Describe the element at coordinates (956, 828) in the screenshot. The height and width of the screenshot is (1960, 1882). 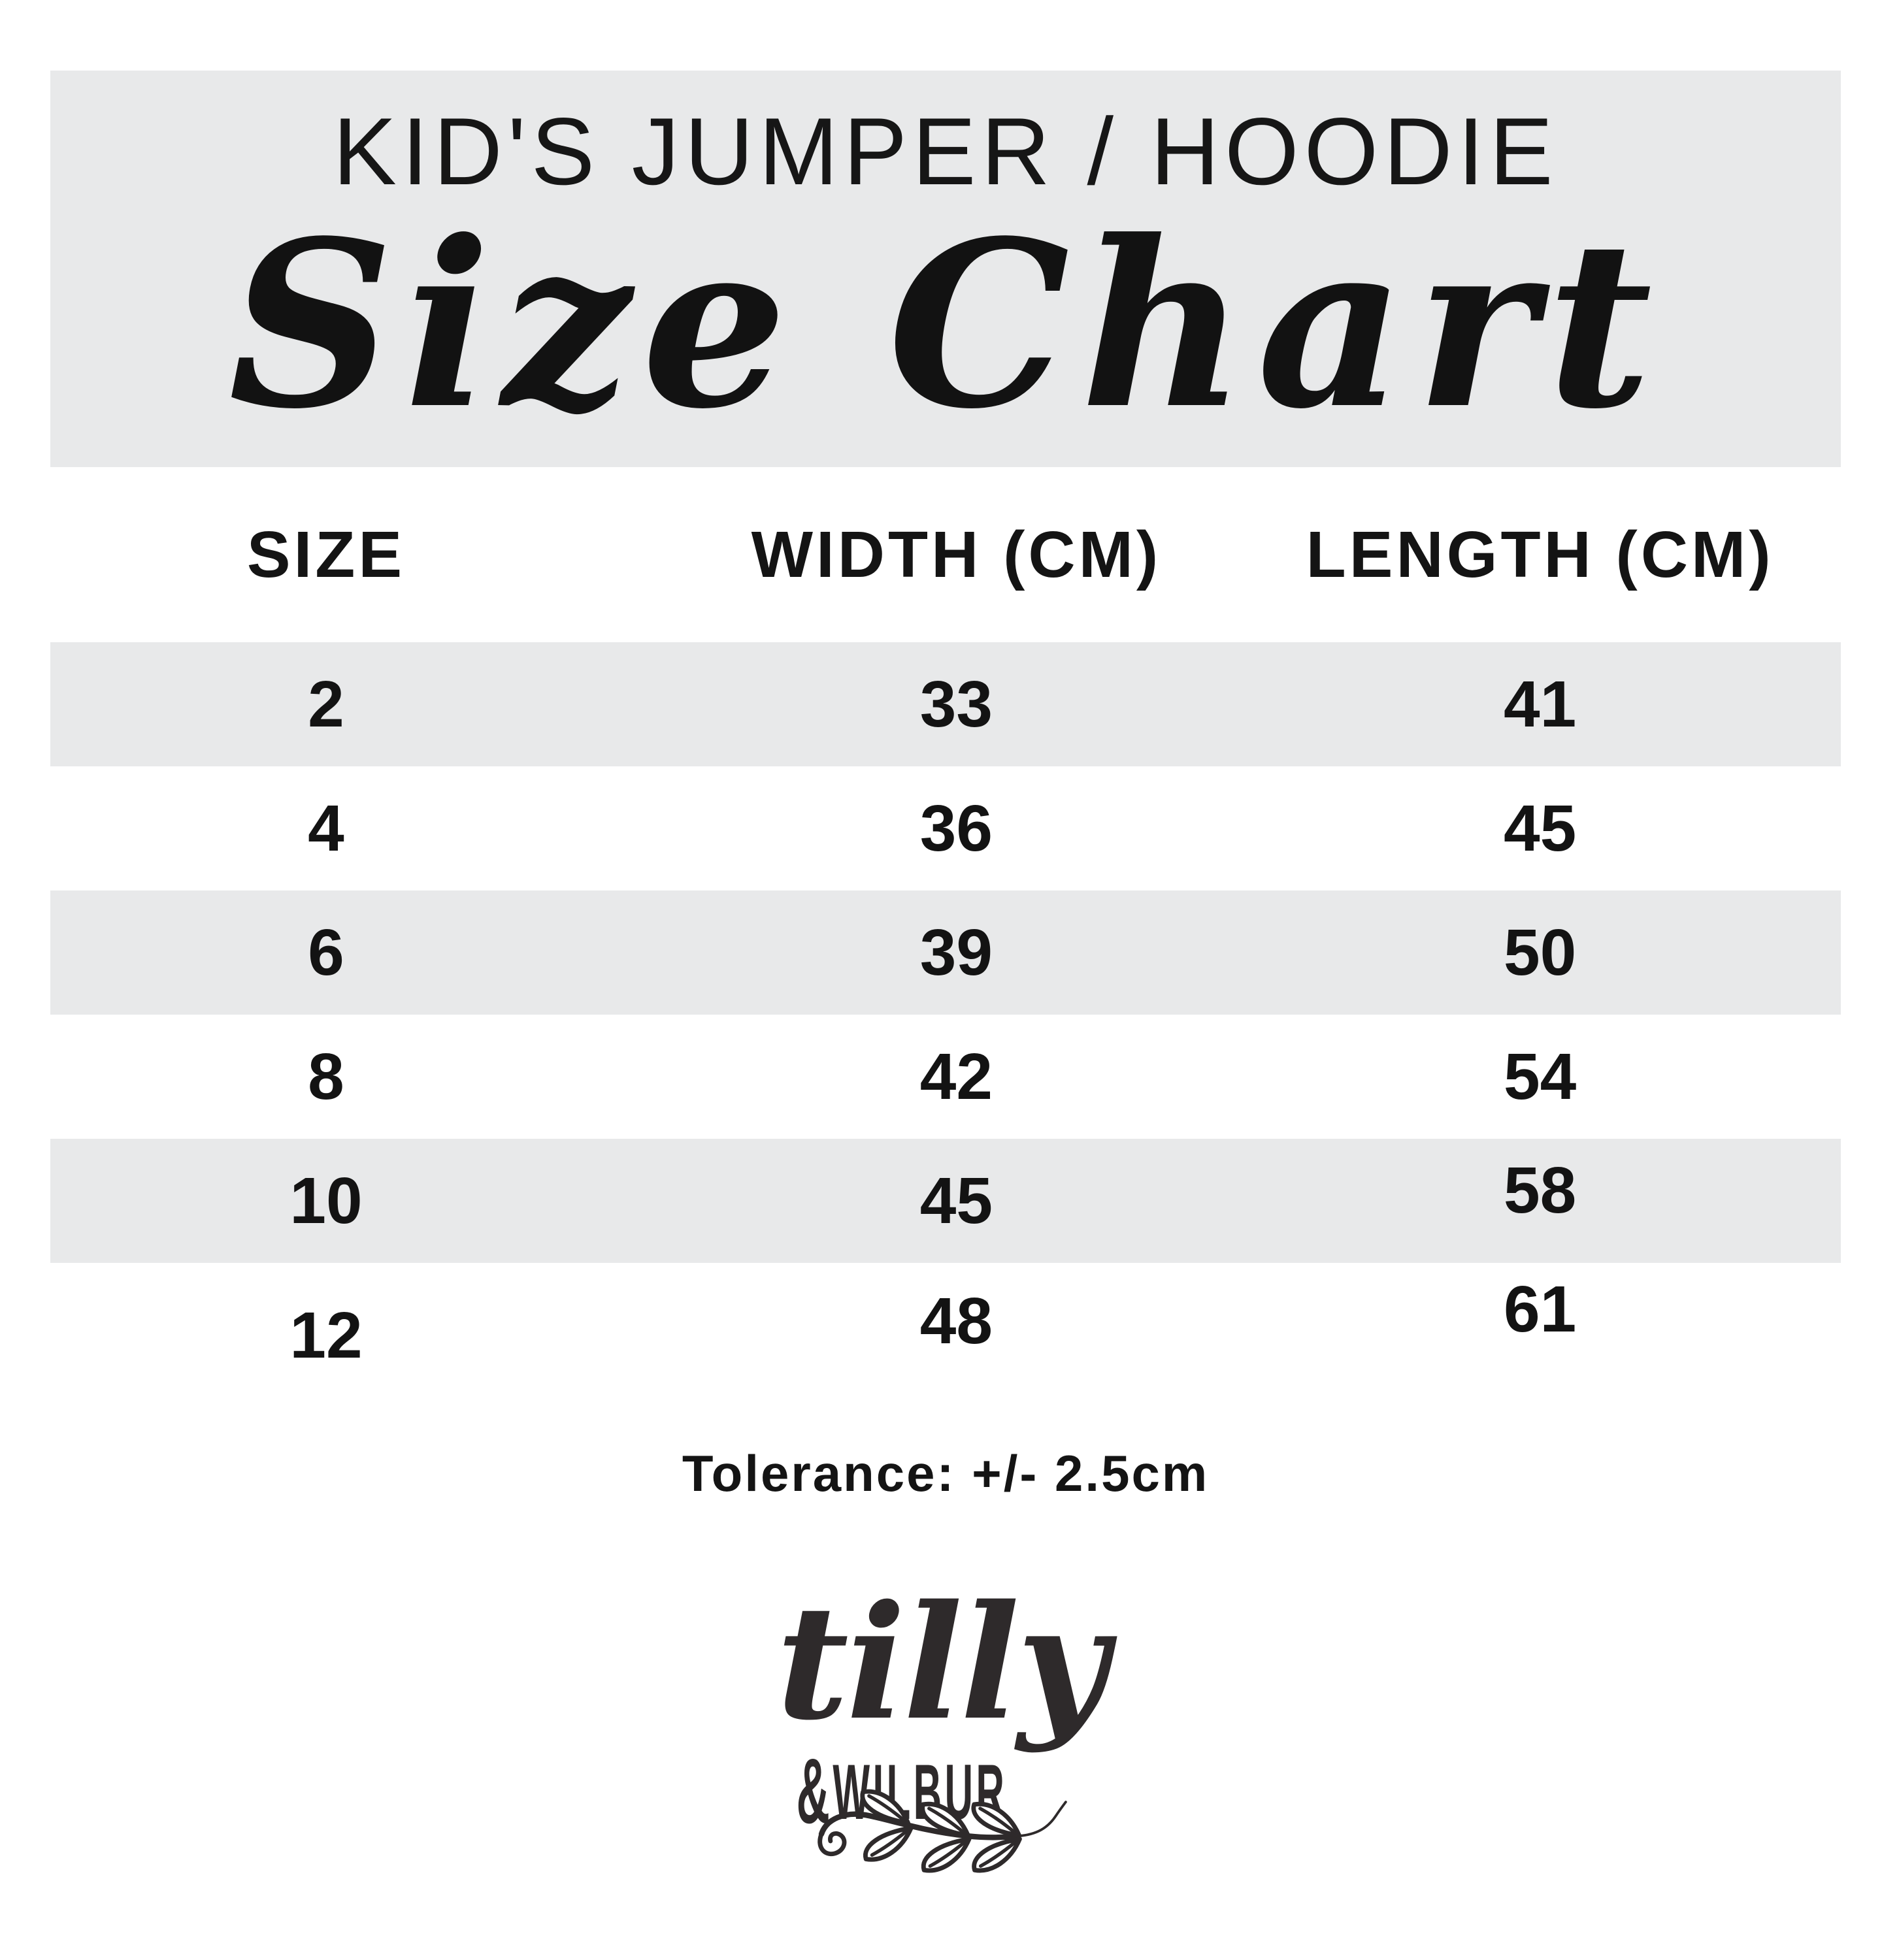
I see `width-cell: 36` at that location.